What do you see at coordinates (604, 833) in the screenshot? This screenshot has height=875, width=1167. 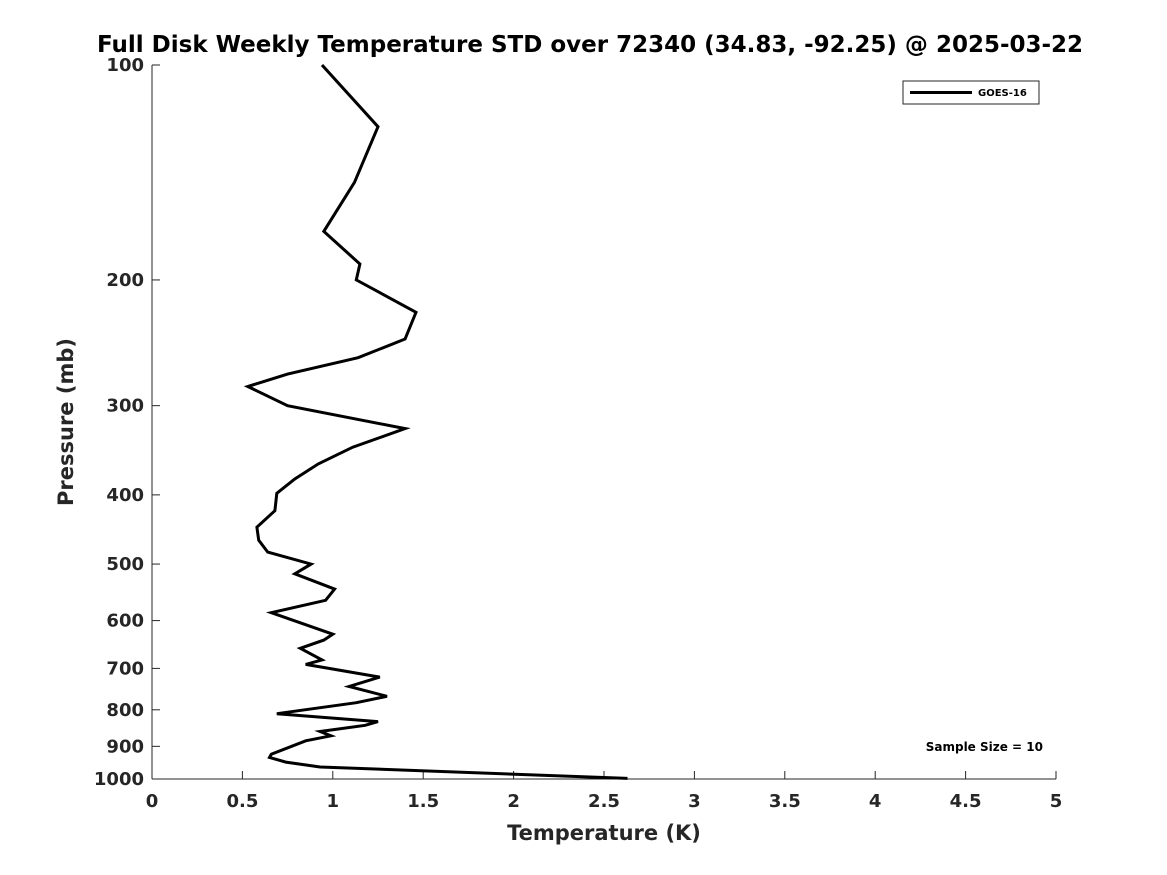 I see `x-axis-label: Temperature (K)` at bounding box center [604, 833].